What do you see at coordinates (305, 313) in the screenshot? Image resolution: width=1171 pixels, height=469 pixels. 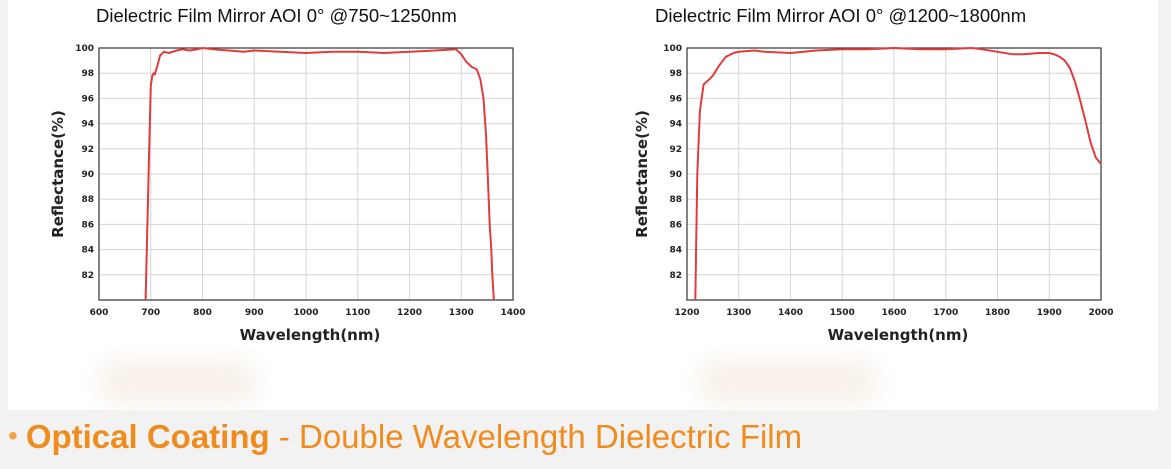 I see `x-tick-label: 1000` at bounding box center [305, 313].